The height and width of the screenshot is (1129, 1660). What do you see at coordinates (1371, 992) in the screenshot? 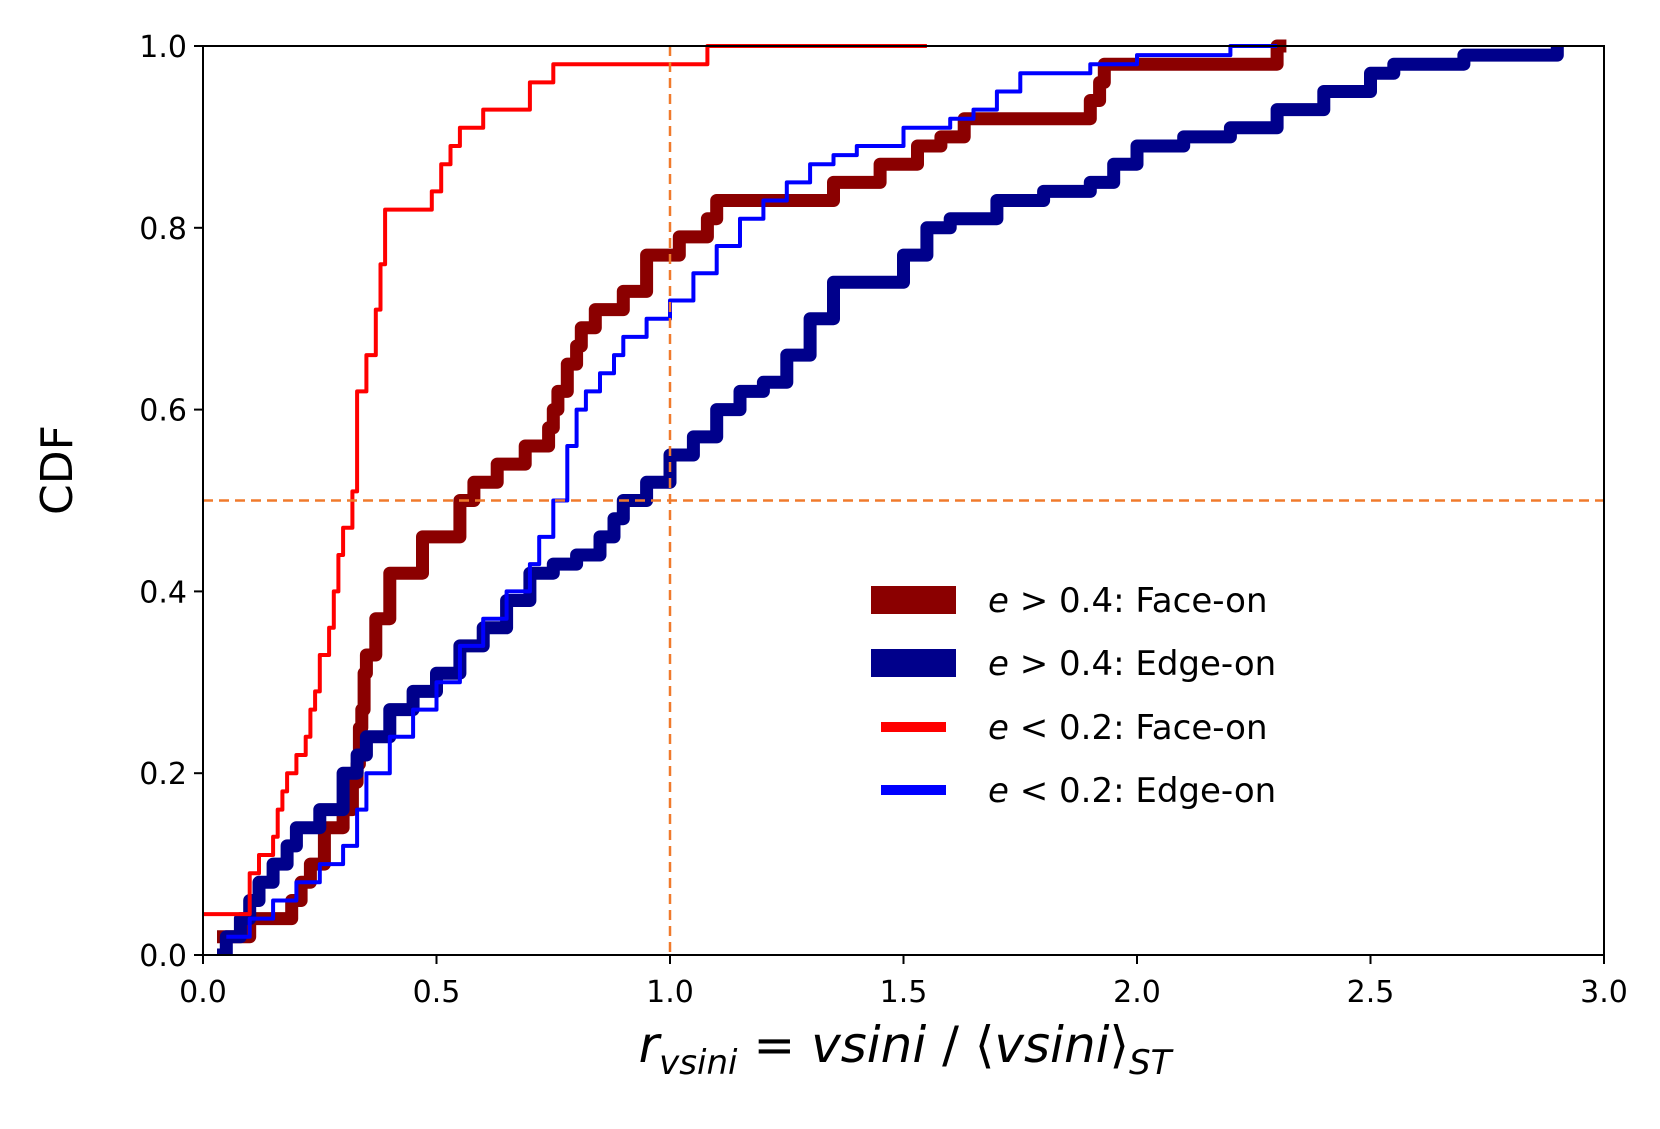
I see `x-tick-label: 2.5` at bounding box center [1371, 992].